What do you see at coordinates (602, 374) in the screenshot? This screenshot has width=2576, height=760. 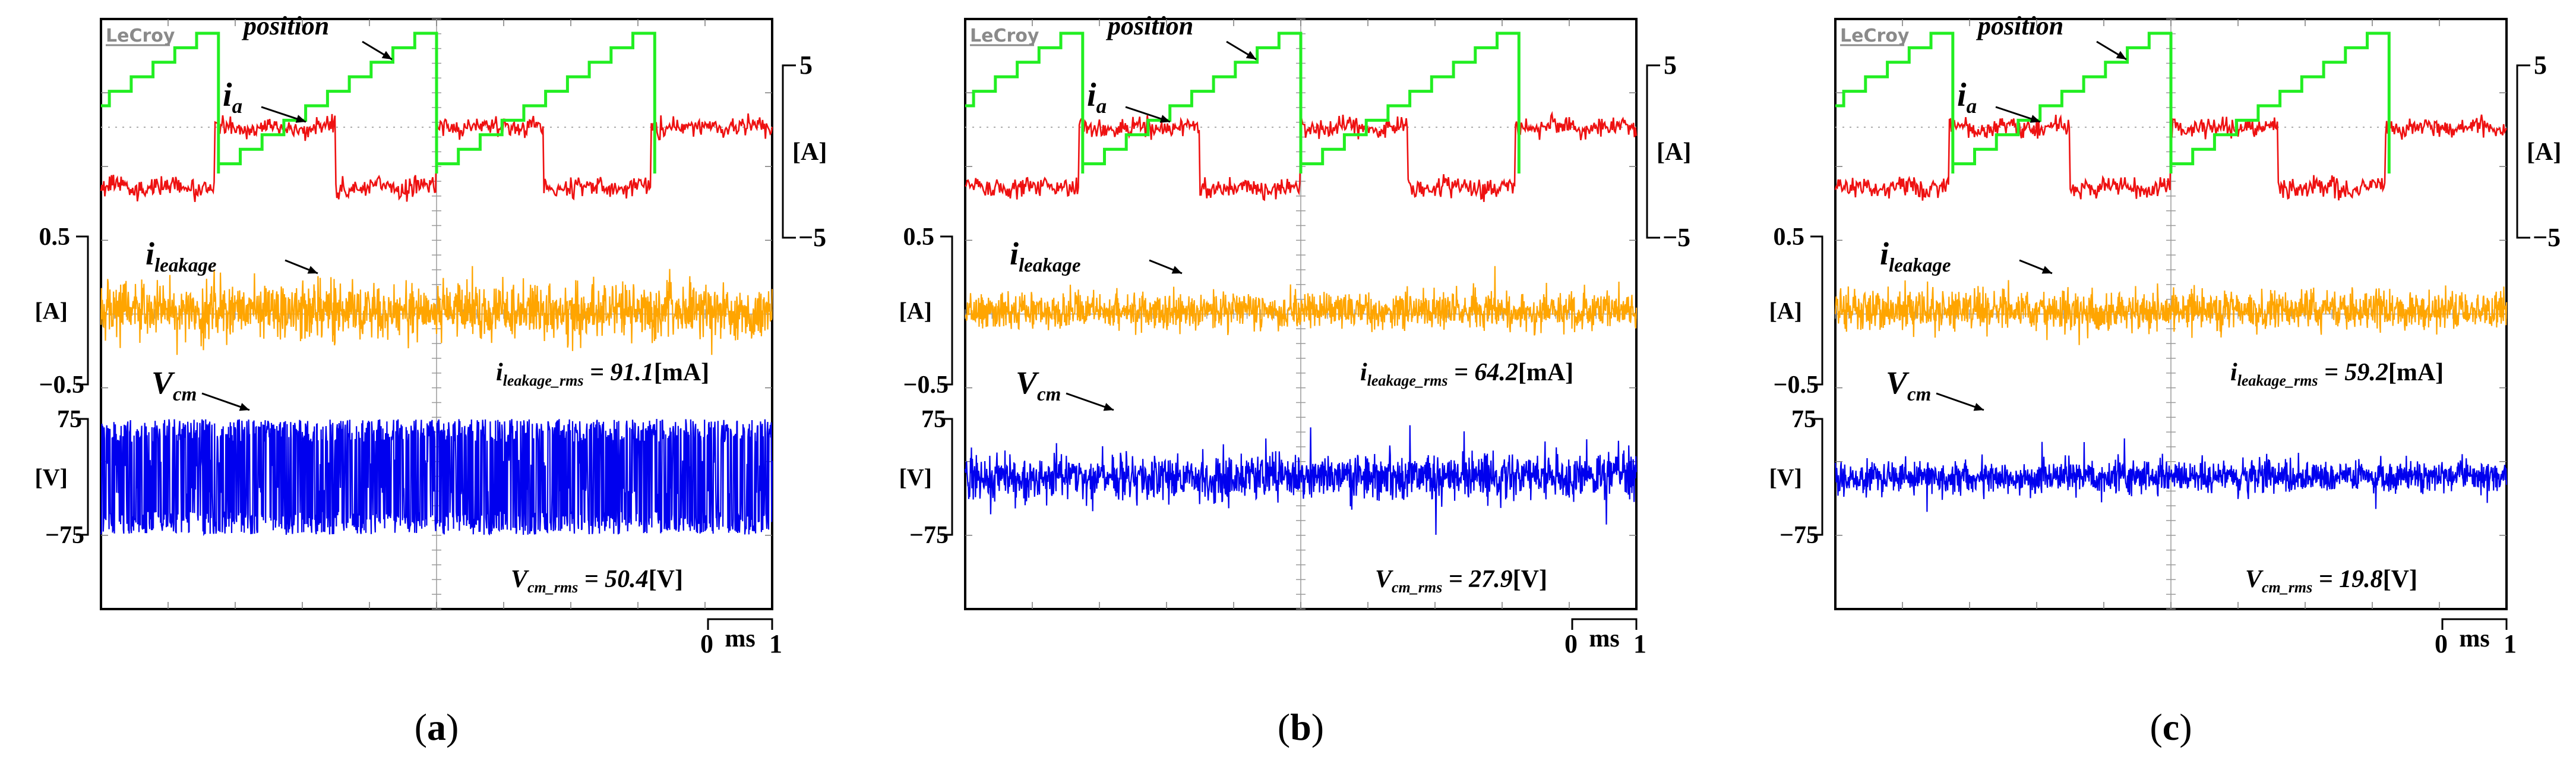 I see `ileakage-rms-annotation: ileakage_rms = 91.1[mA]` at bounding box center [602, 374].